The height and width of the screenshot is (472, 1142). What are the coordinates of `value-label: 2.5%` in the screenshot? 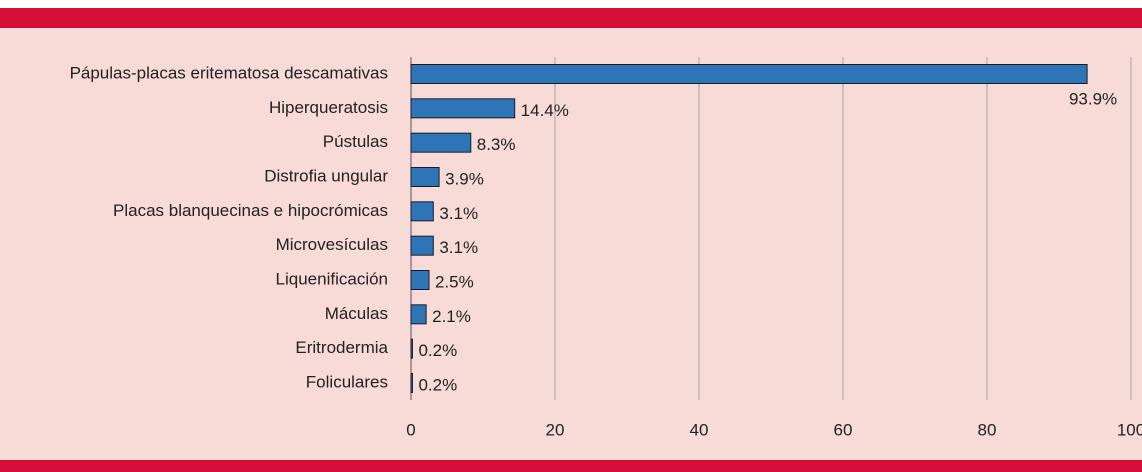 It's located at (454, 281).